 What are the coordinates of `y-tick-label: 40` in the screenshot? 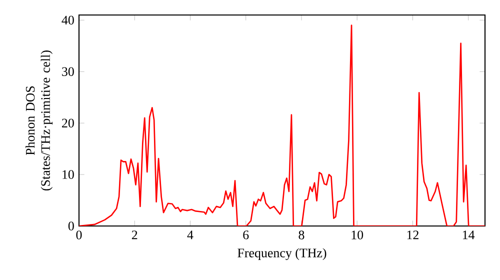 It's located at (68, 20).